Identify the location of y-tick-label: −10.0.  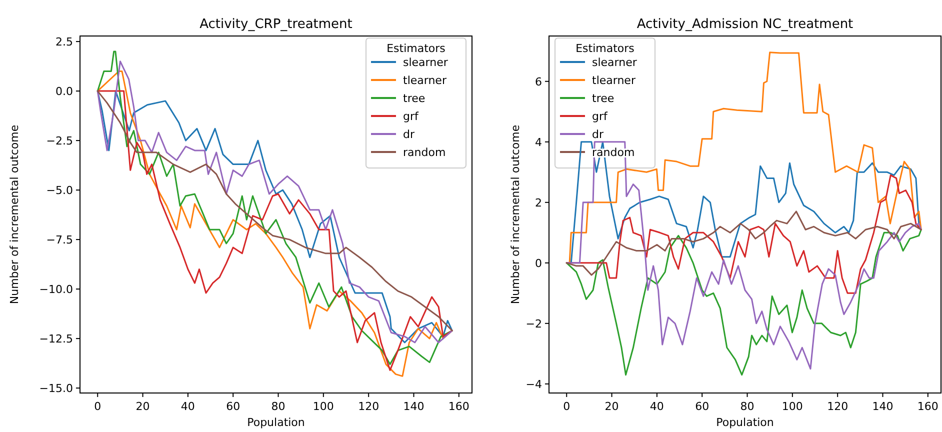
(56, 289).